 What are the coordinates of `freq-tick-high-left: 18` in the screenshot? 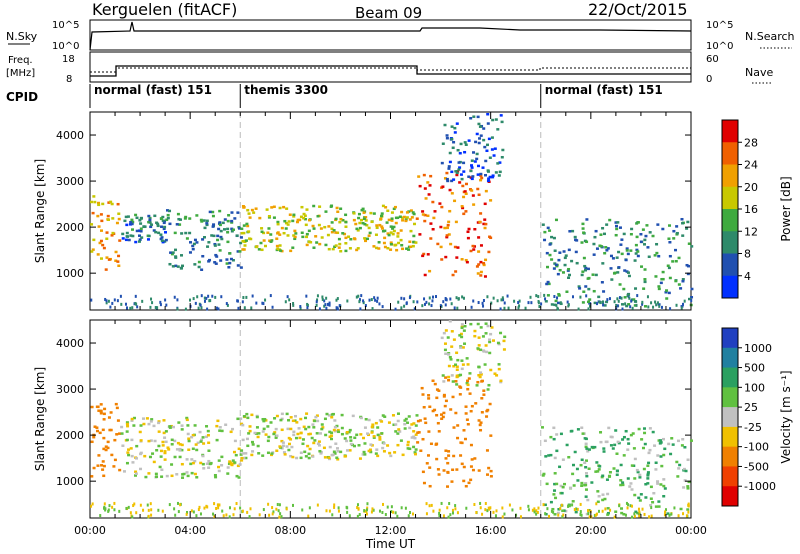 It's located at (68, 59).